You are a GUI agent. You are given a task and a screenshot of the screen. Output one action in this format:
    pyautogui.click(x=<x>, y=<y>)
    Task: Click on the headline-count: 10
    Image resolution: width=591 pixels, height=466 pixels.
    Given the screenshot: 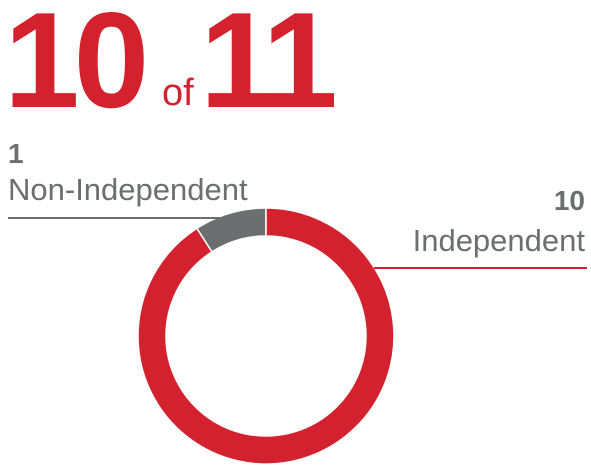 What is the action you would take?
    pyautogui.click(x=74, y=68)
    